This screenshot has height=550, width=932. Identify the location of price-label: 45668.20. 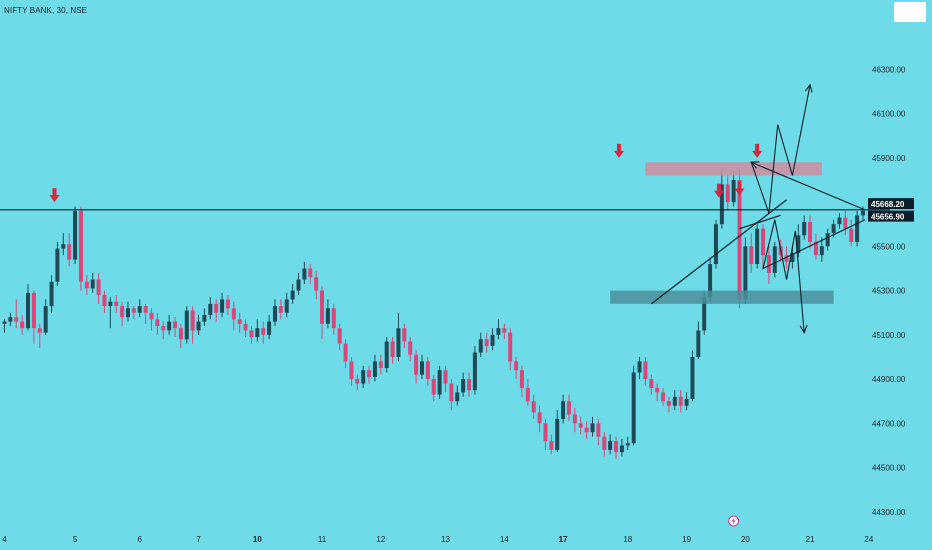
(888, 204).